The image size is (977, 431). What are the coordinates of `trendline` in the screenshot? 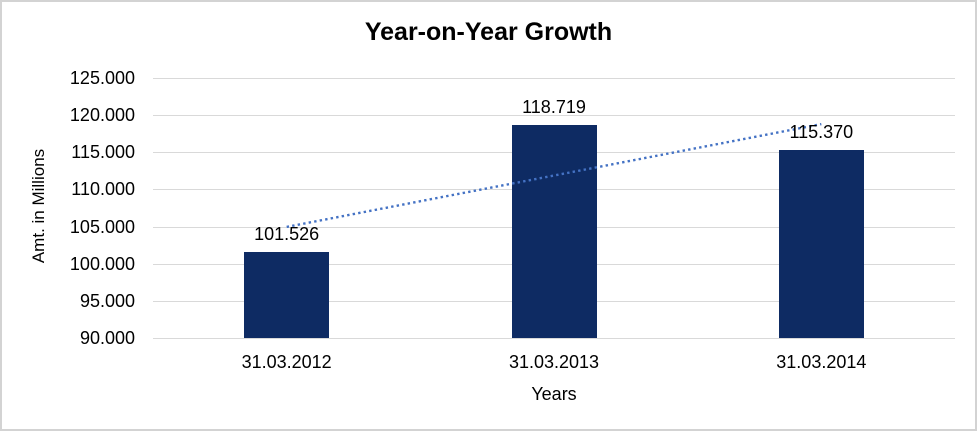 It's located at (554, 175).